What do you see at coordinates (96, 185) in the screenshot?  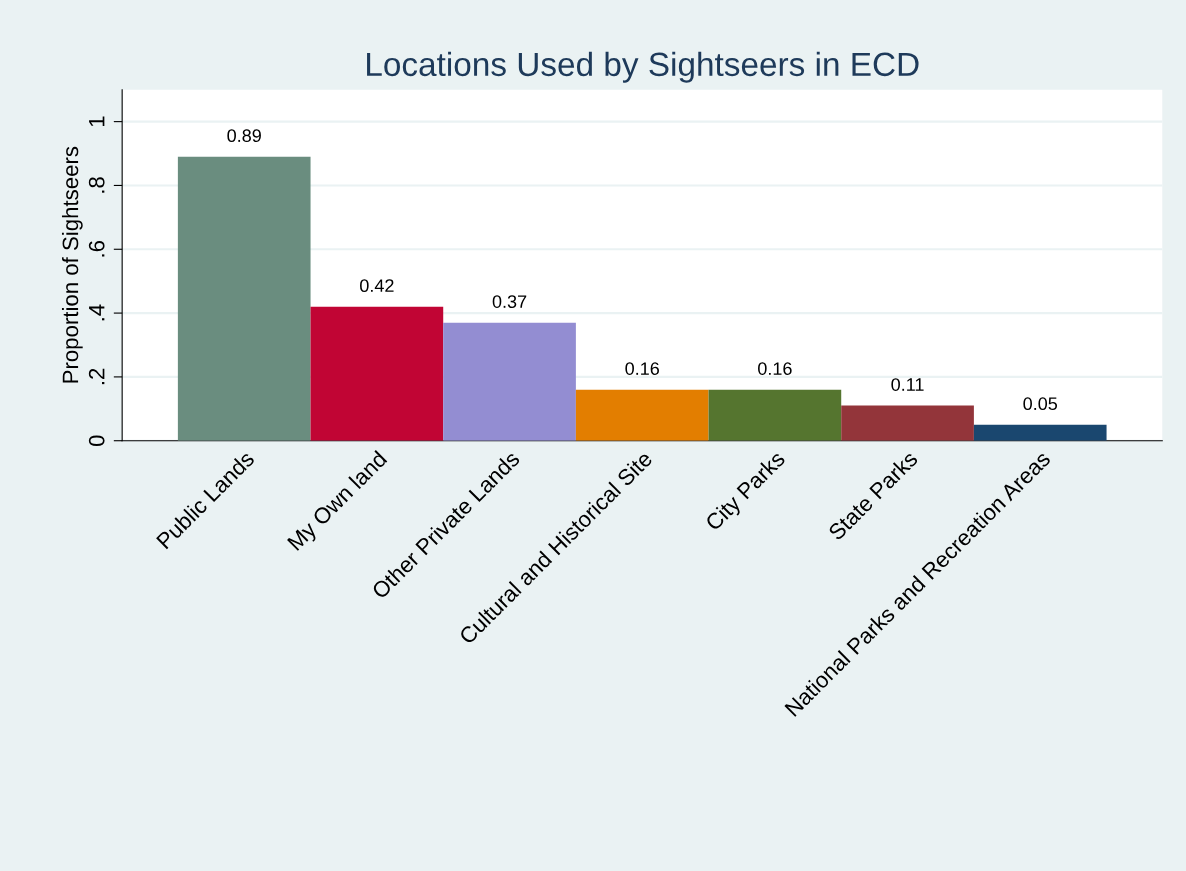 I see `y-tick-label: .8` at bounding box center [96, 185].